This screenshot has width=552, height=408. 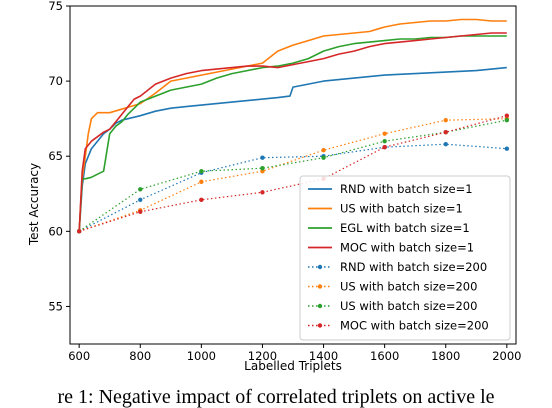 What do you see at coordinates (55, 306) in the screenshot?
I see `y-tick-label: 55` at bounding box center [55, 306].